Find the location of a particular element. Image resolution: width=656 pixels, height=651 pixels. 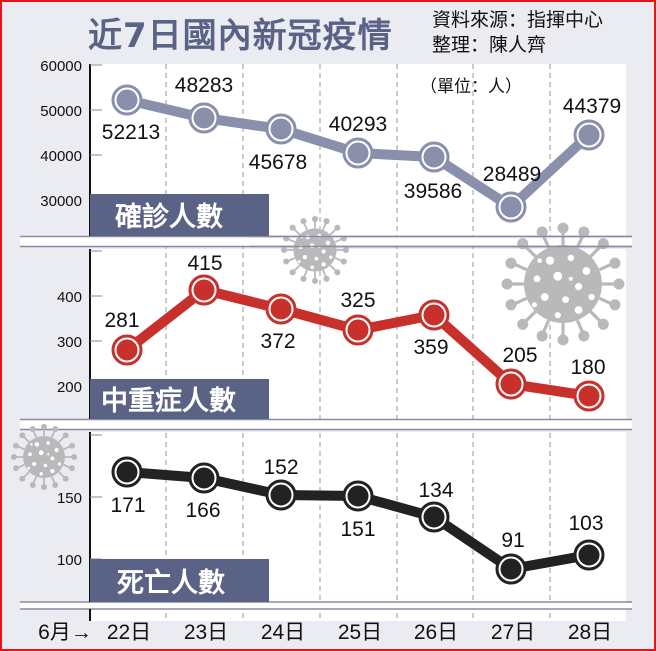

data-label: 45678 is located at coordinates (278, 162).